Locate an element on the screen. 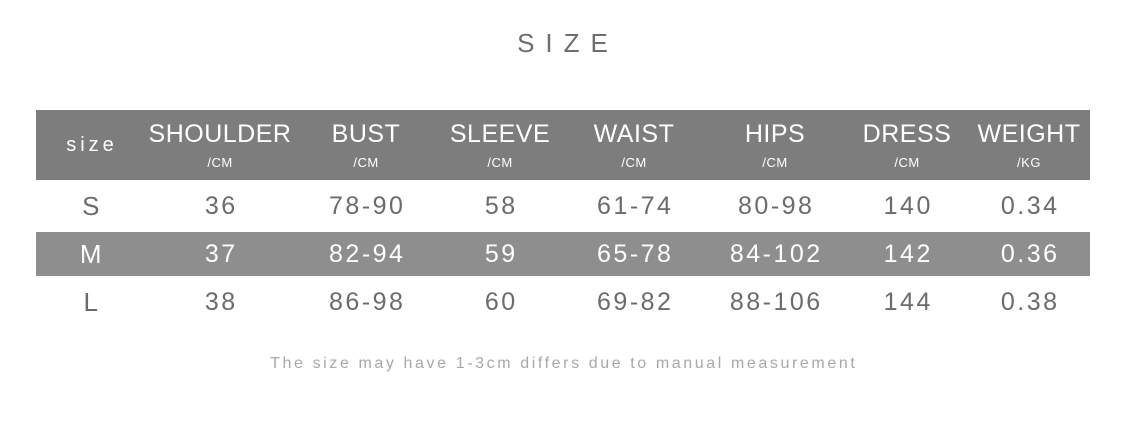  cell-size: M is located at coordinates (91, 253).